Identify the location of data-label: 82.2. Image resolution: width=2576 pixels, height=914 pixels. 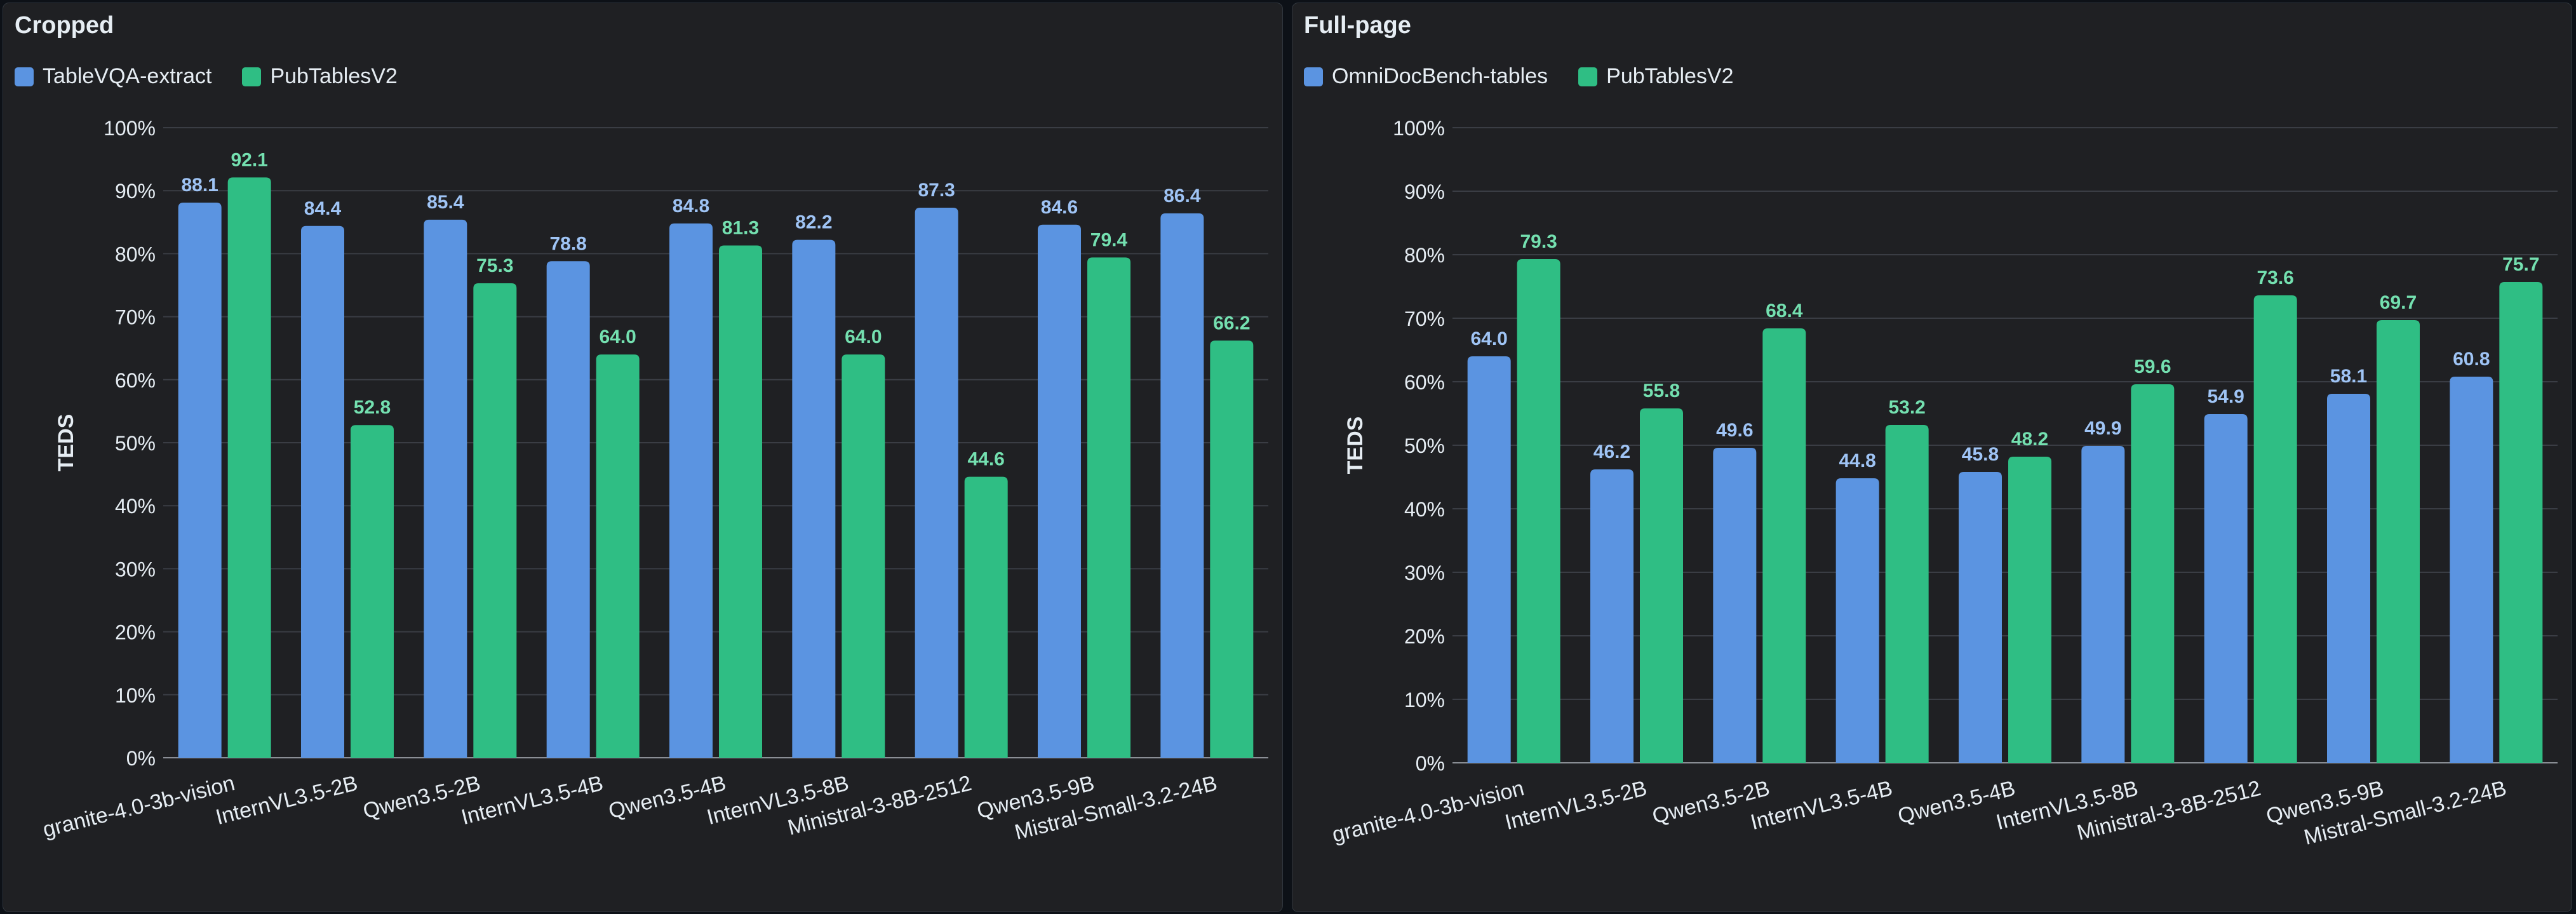
(813, 223).